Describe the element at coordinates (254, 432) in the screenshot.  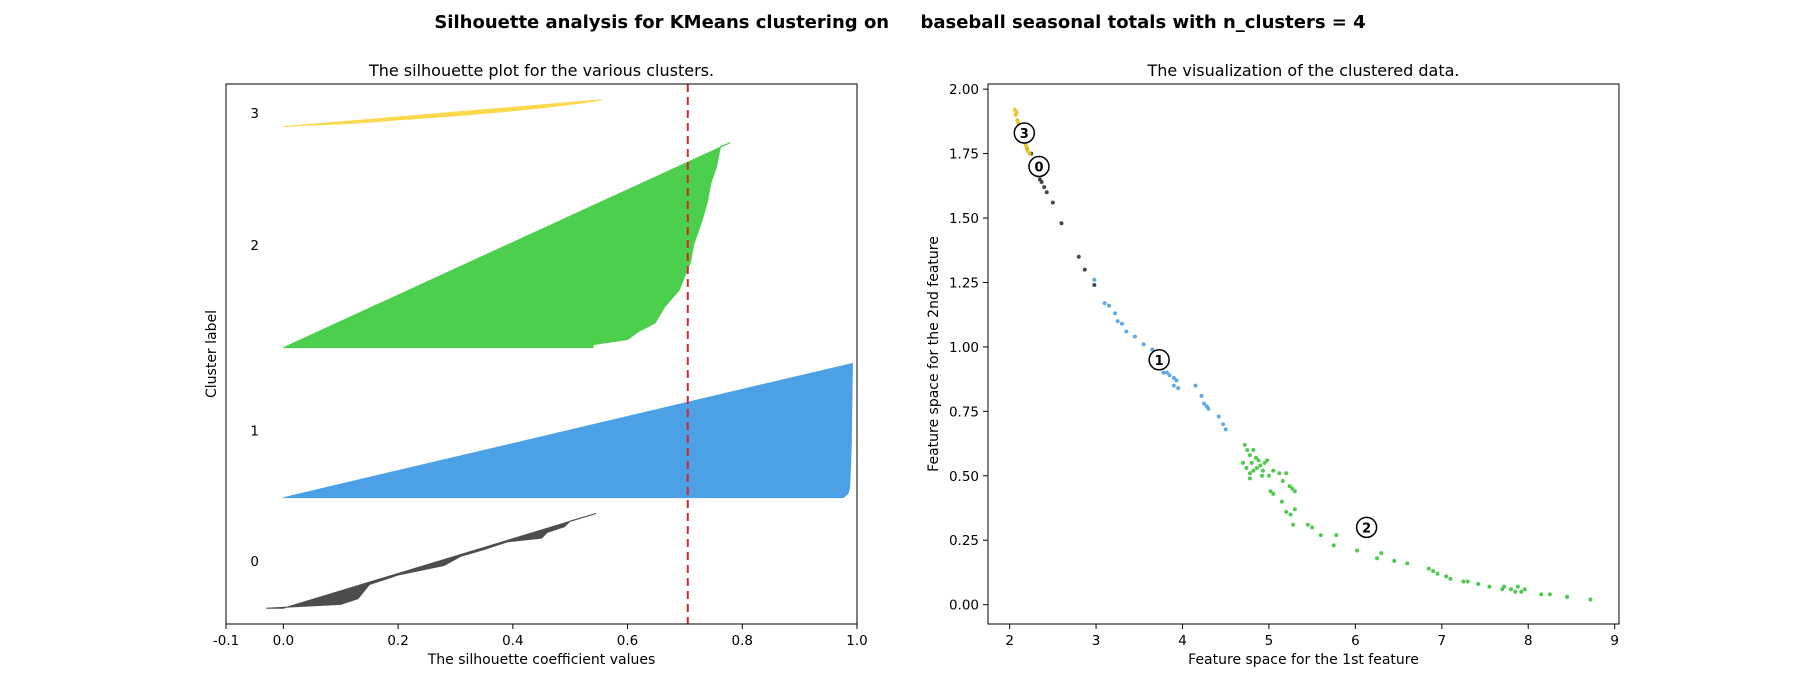
I see `cluster-label-1: 1` at that location.